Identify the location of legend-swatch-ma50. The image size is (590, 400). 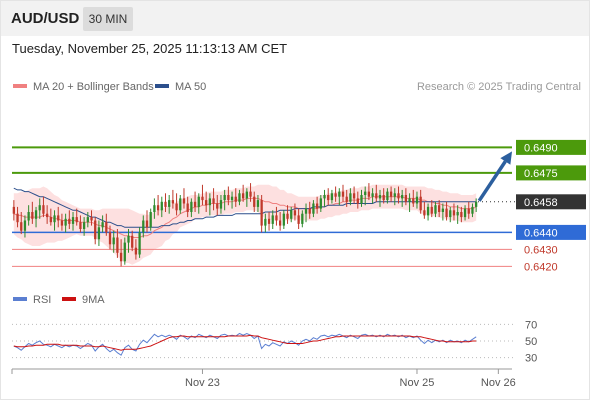
(162, 86).